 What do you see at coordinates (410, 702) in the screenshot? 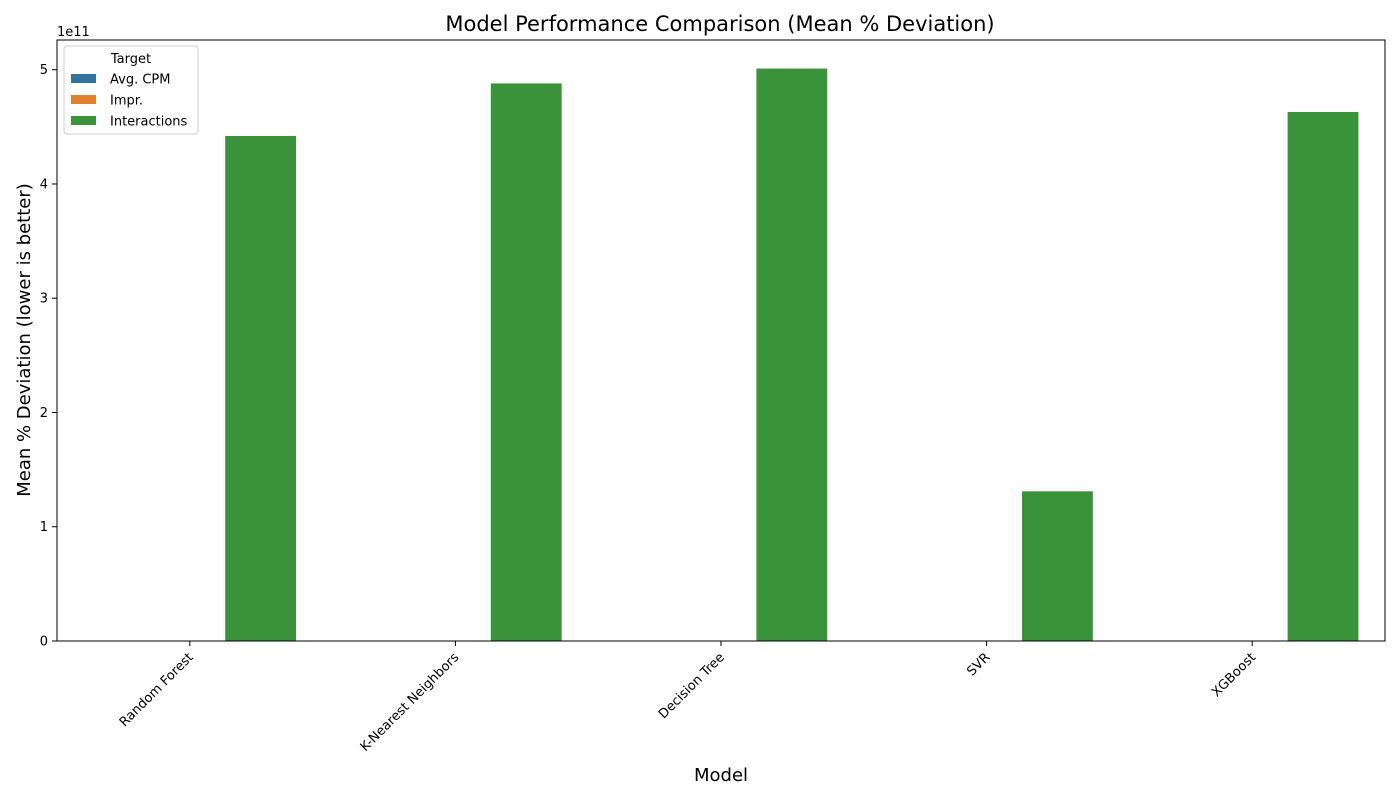
I see `x-tick-label: K-Nearest Neighbors` at bounding box center [410, 702].